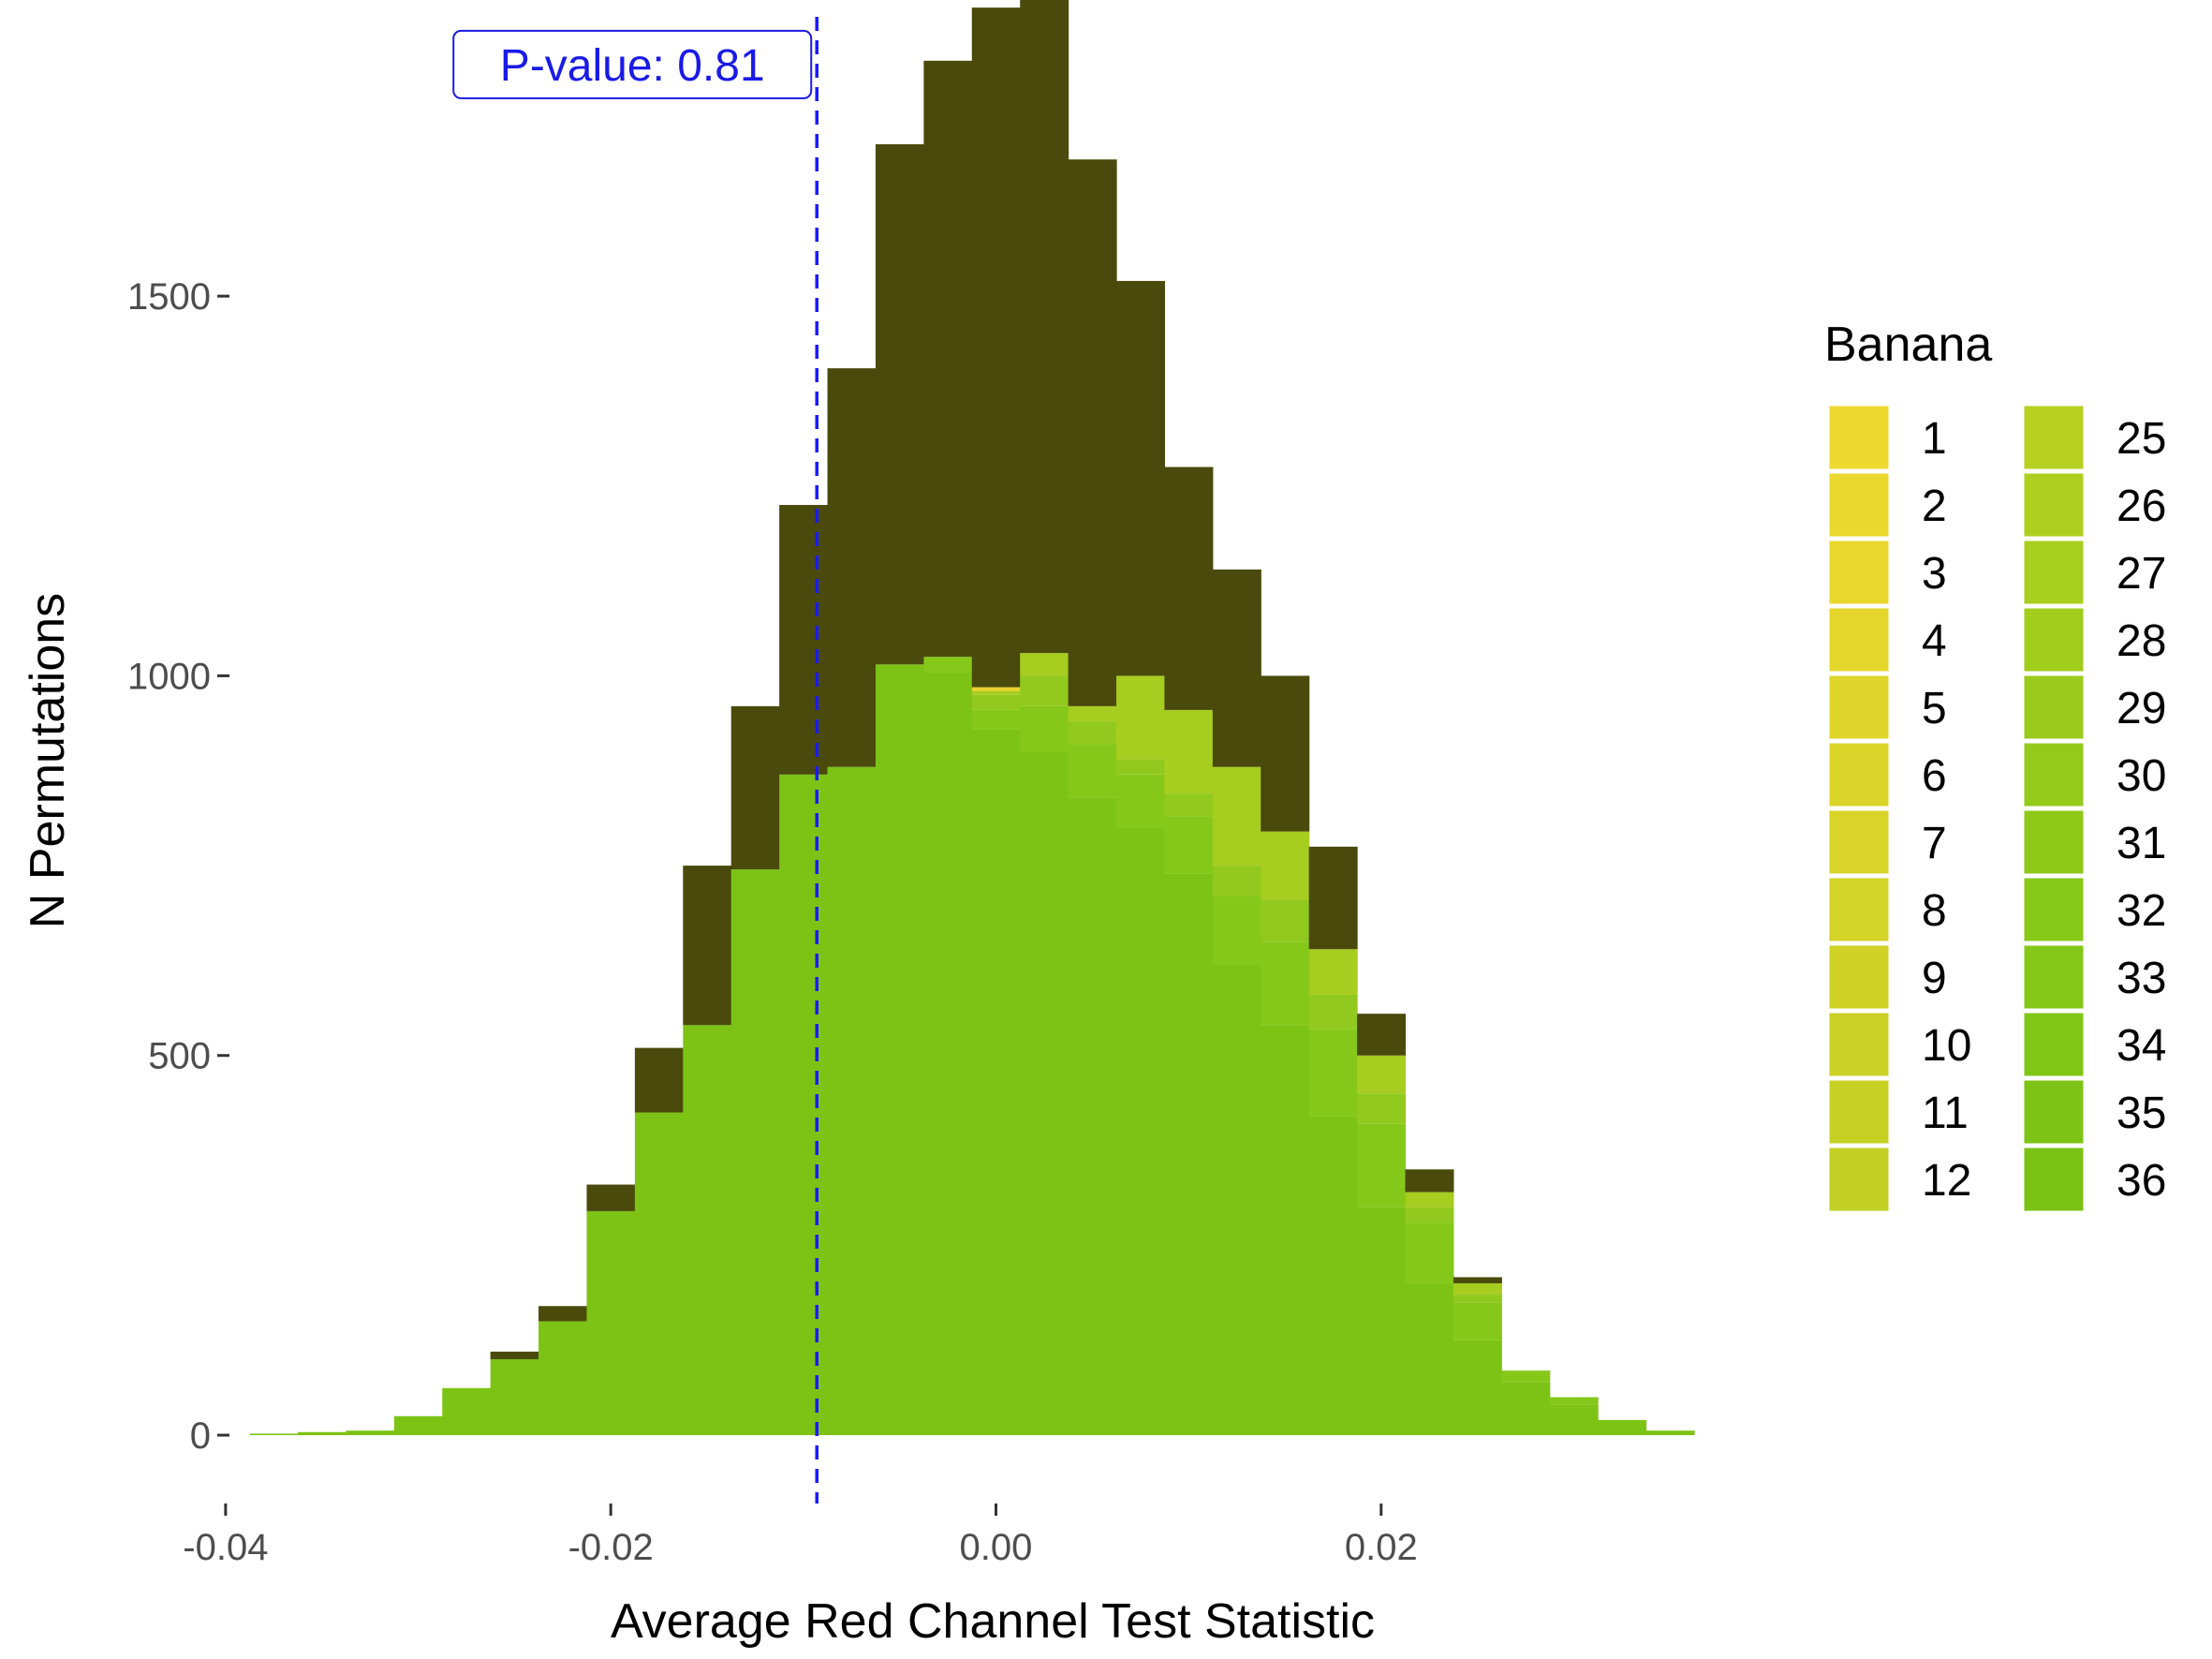 This screenshot has width=2212, height=1659. What do you see at coordinates (2141, 843) in the screenshot?
I see `legend-label: 31` at bounding box center [2141, 843].